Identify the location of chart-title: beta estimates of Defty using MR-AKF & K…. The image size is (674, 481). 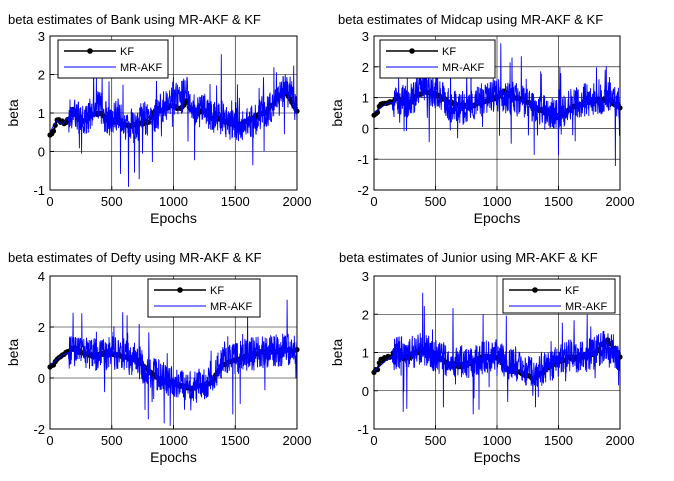
(135, 257).